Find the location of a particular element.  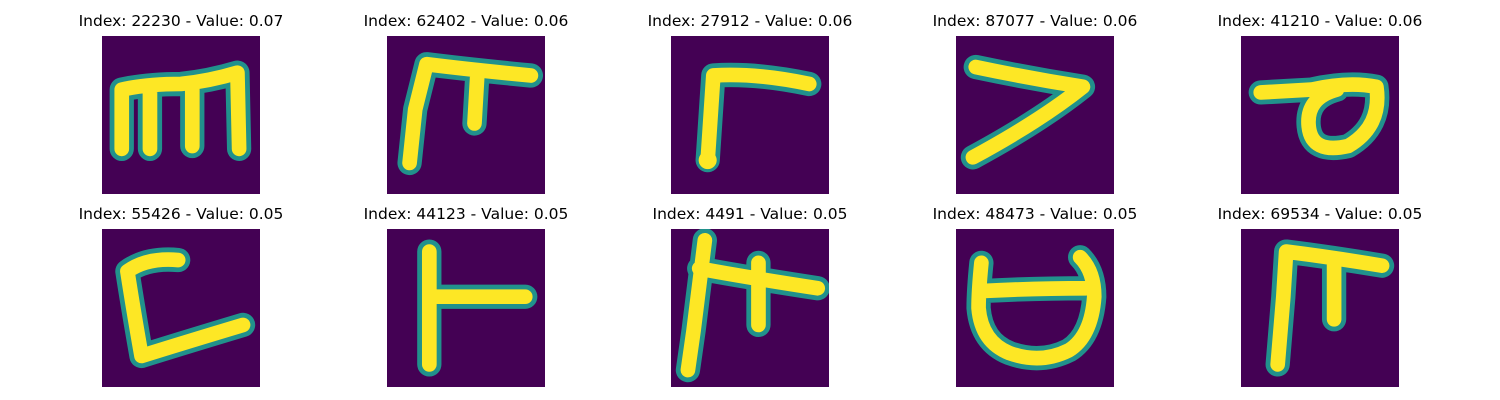

seven-shape-icon is located at coordinates (1035, 115).